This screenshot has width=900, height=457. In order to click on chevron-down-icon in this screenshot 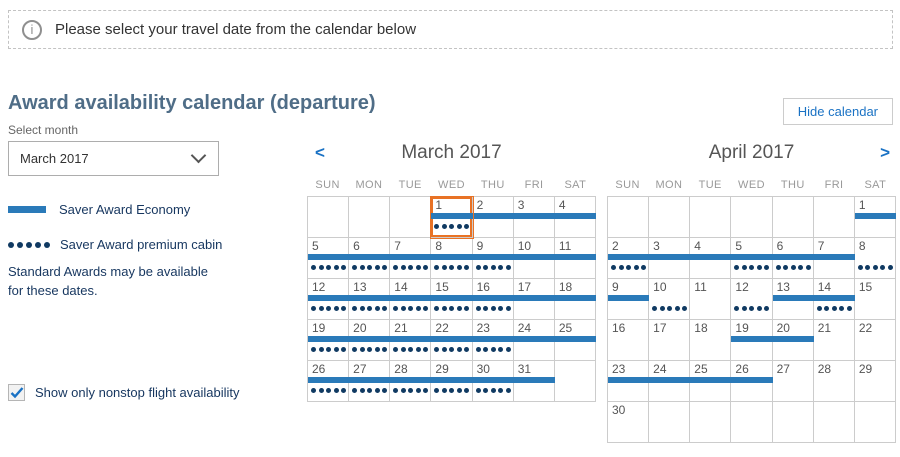, I will do `click(198, 155)`.